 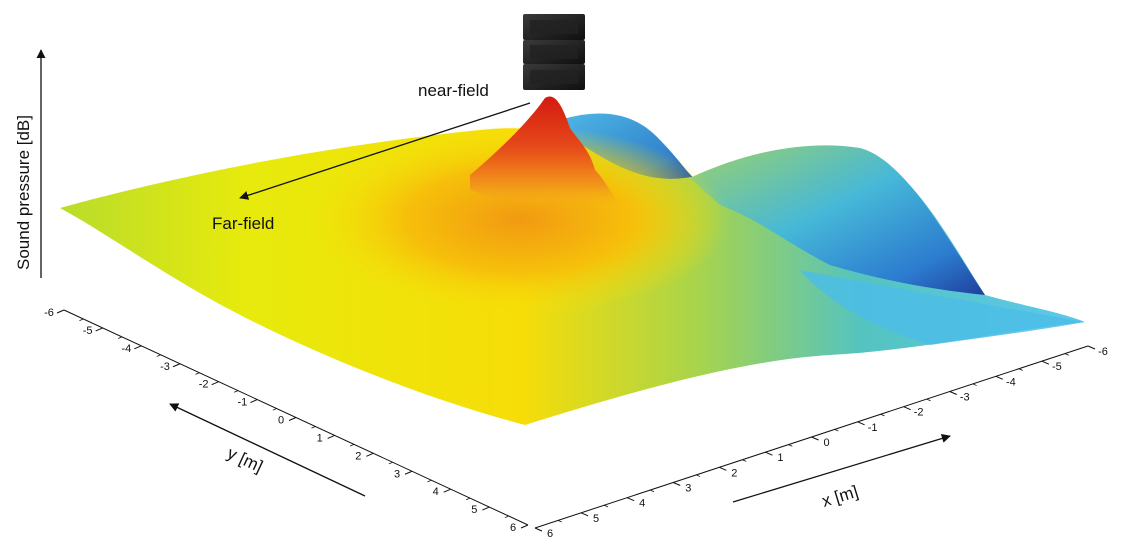 I want to click on z-axis-label: Sound pressure [dB], so click(x=23, y=192).